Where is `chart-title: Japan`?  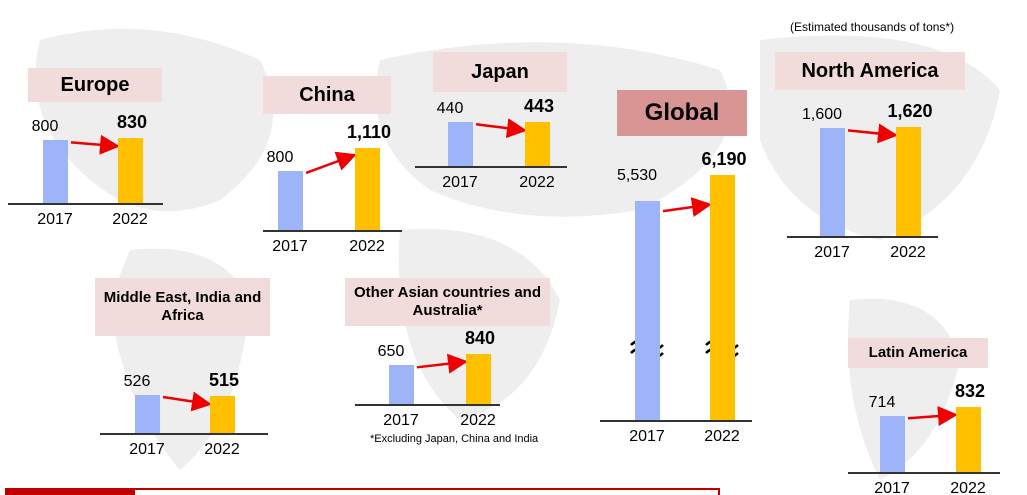 chart-title: Japan is located at coordinates (500, 72).